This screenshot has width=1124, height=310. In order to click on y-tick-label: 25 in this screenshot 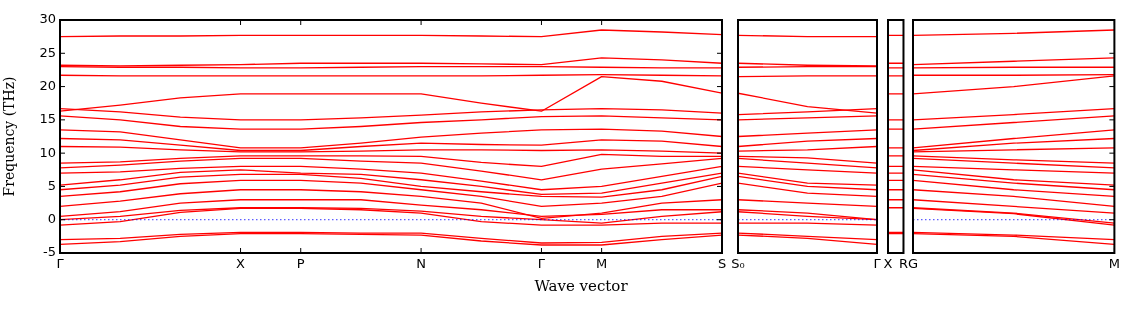, I will do `click(47, 52)`.